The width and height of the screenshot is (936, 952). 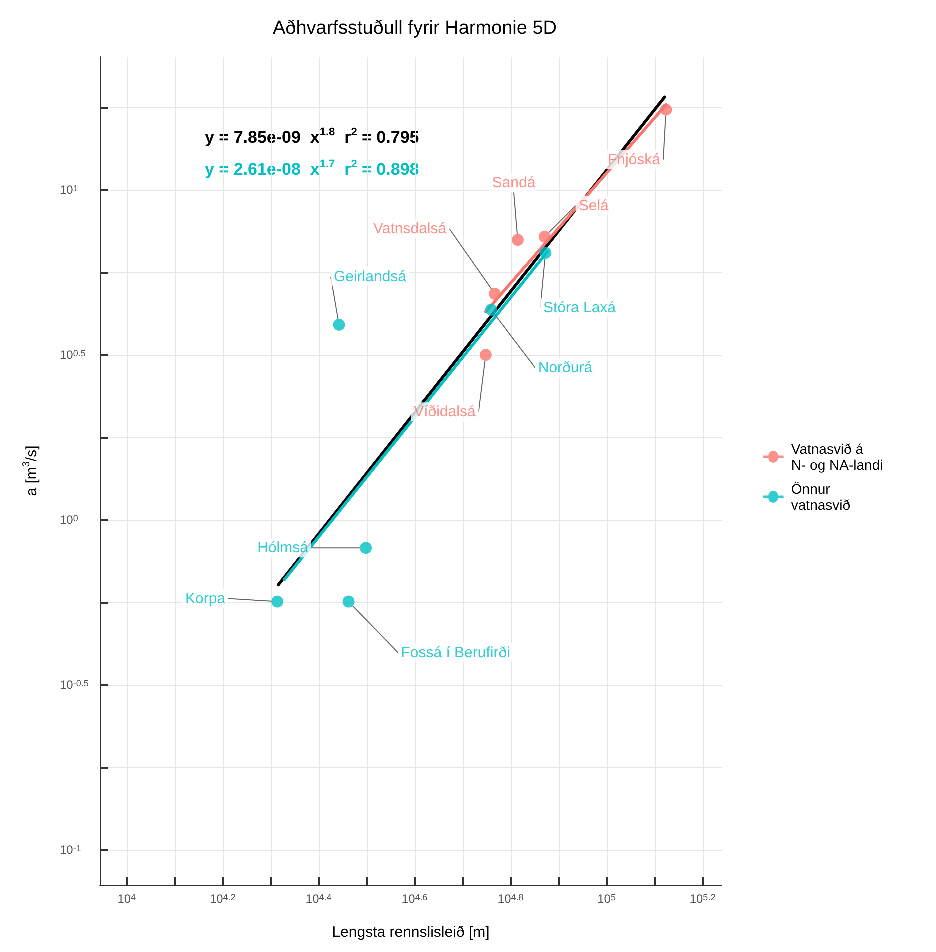 I want to click on annotation: Fossá í Berufirði, so click(x=455, y=653).